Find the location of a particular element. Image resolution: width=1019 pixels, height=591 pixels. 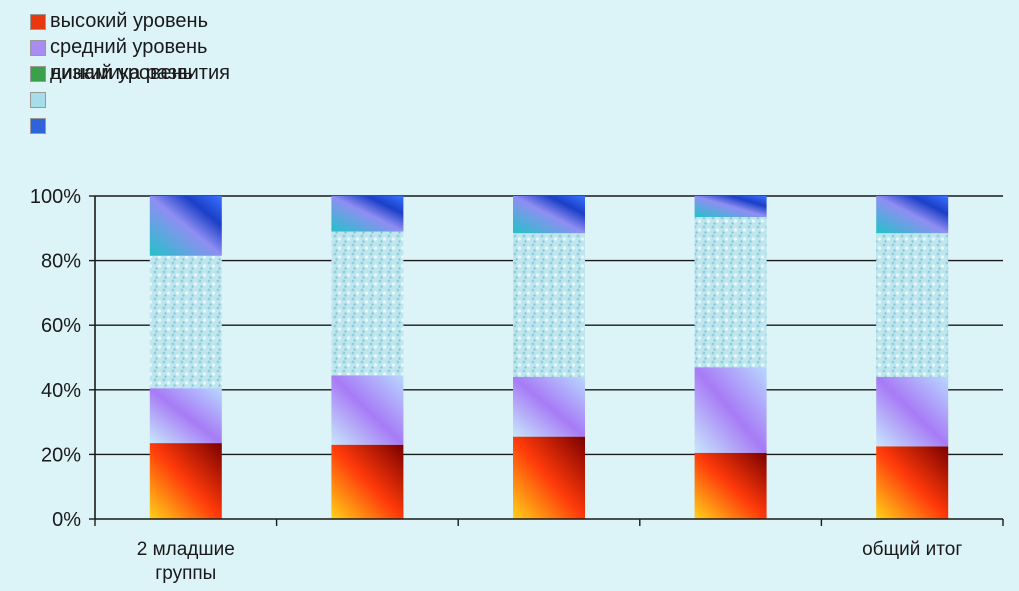

y-tick-label: 0% is located at coordinates (66, 520).